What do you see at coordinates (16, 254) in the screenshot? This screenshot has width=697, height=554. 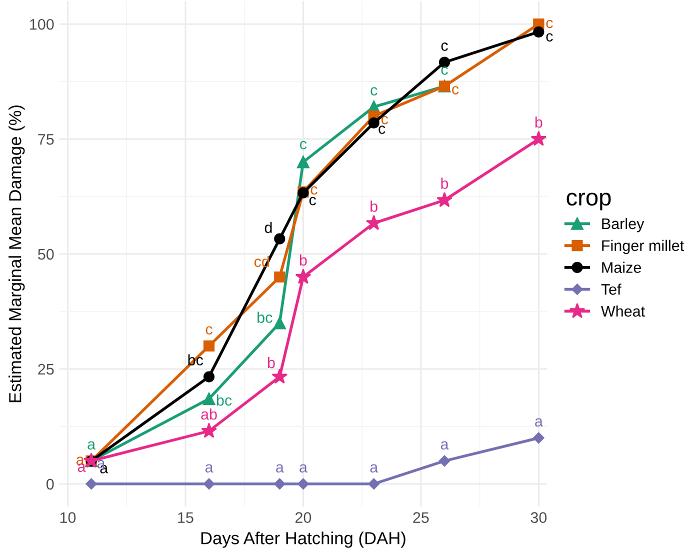 I see `y-axis-title: Estimated Marginal Mean Damage (%)` at bounding box center [16, 254].